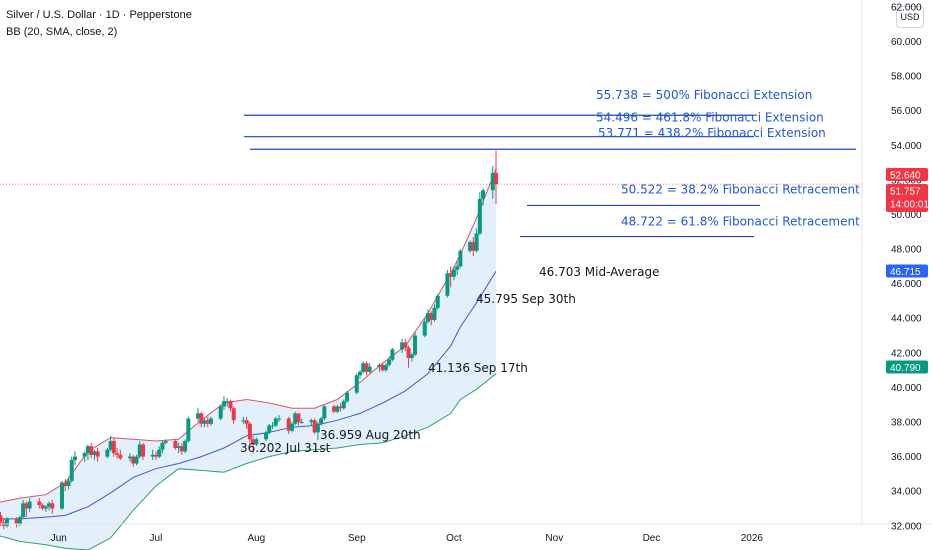 The width and height of the screenshot is (932, 550). Describe the element at coordinates (407, 538) in the screenshot. I see `time-axis: Jun Jul Aug Sep Oct Nov Dec 2026` at that location.